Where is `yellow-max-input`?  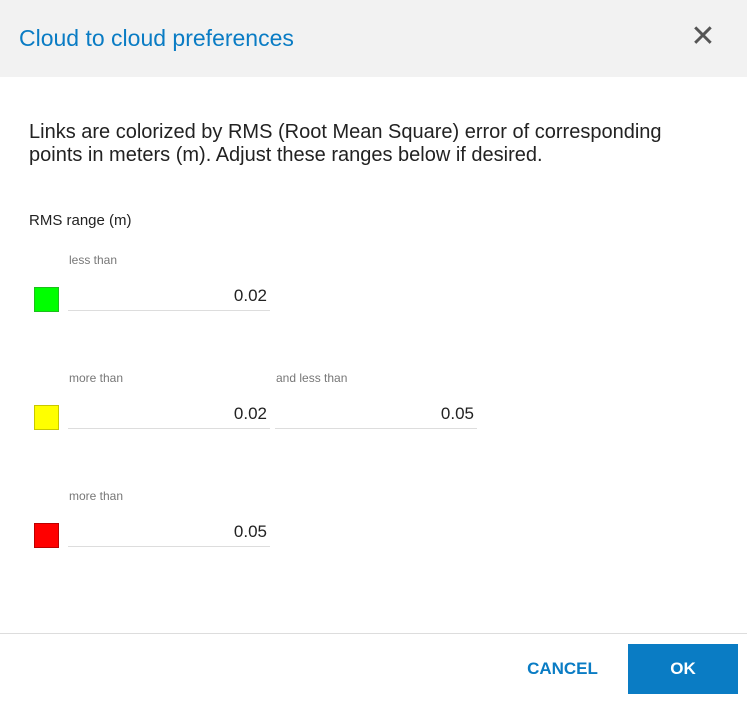
yellow-max-input is located at coordinates (376, 414).